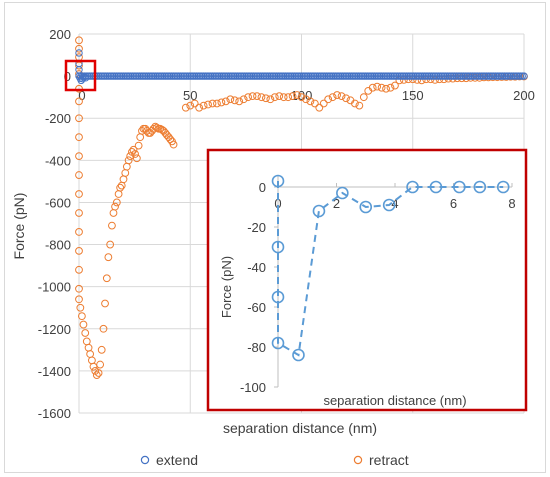  What do you see at coordinates (277, 203) in the screenshot?
I see `inset-x-tick-label: 0` at bounding box center [277, 203].